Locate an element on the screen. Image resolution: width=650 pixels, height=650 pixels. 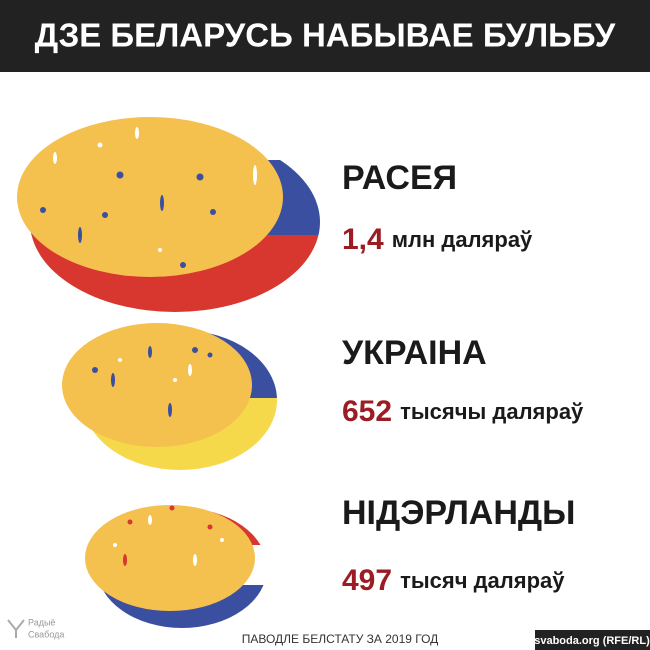
unit: тысяч даляраў is located at coordinates (482, 580).